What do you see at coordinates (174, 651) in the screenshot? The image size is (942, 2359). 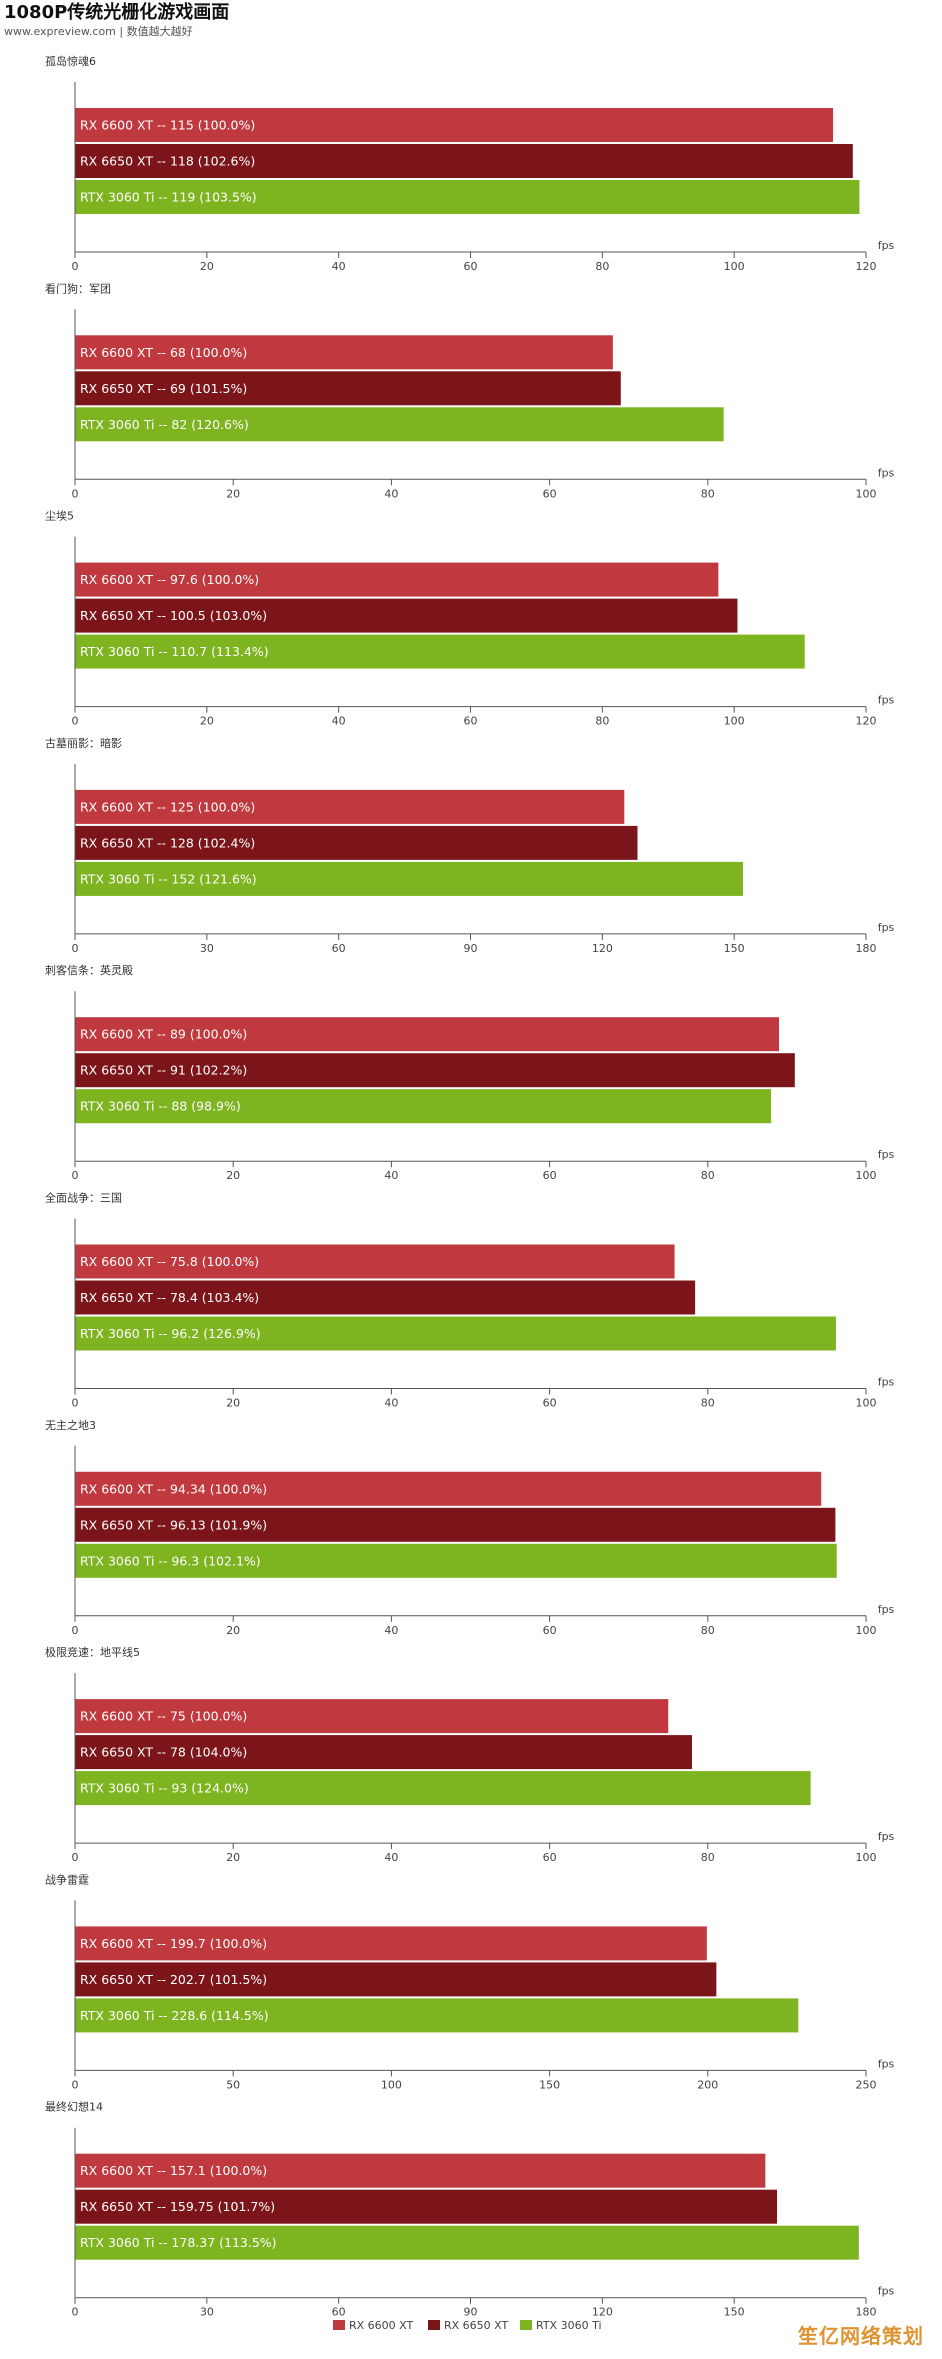 I see `bar-data-label: RTX 3060 Ti -- 110.7 (113.4%)` at bounding box center [174, 651].